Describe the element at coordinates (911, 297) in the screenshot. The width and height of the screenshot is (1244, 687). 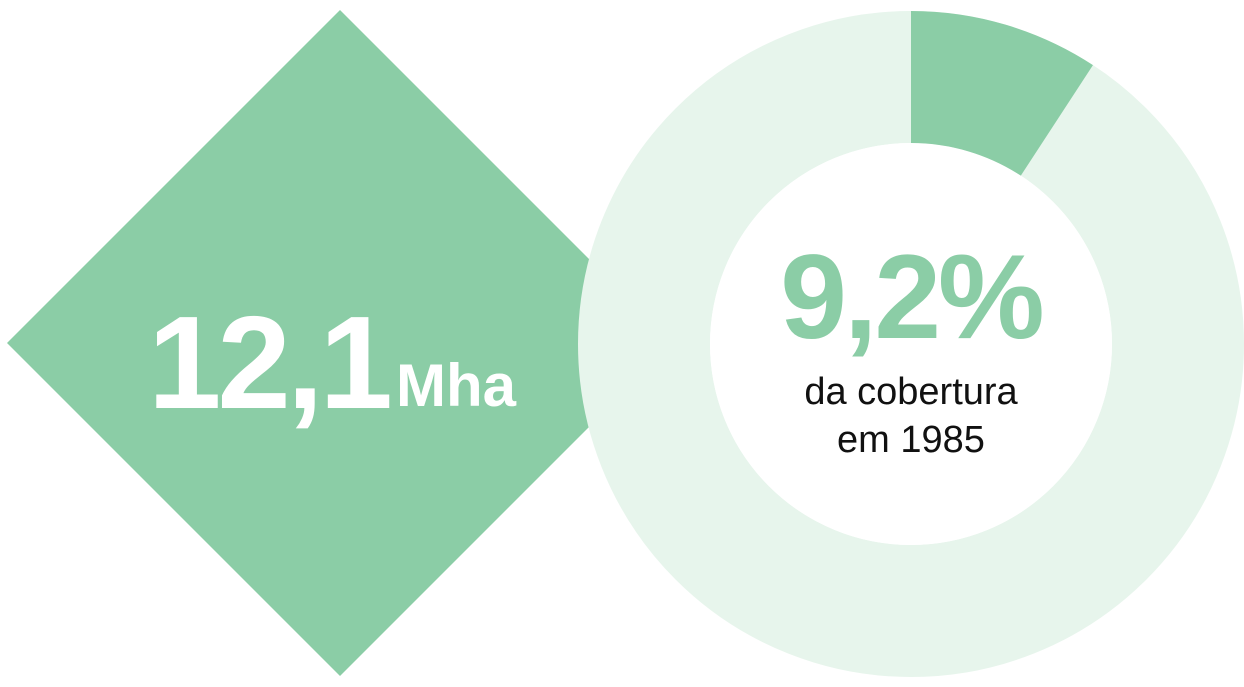
I see `donut-value-label: 9,2%` at that location.